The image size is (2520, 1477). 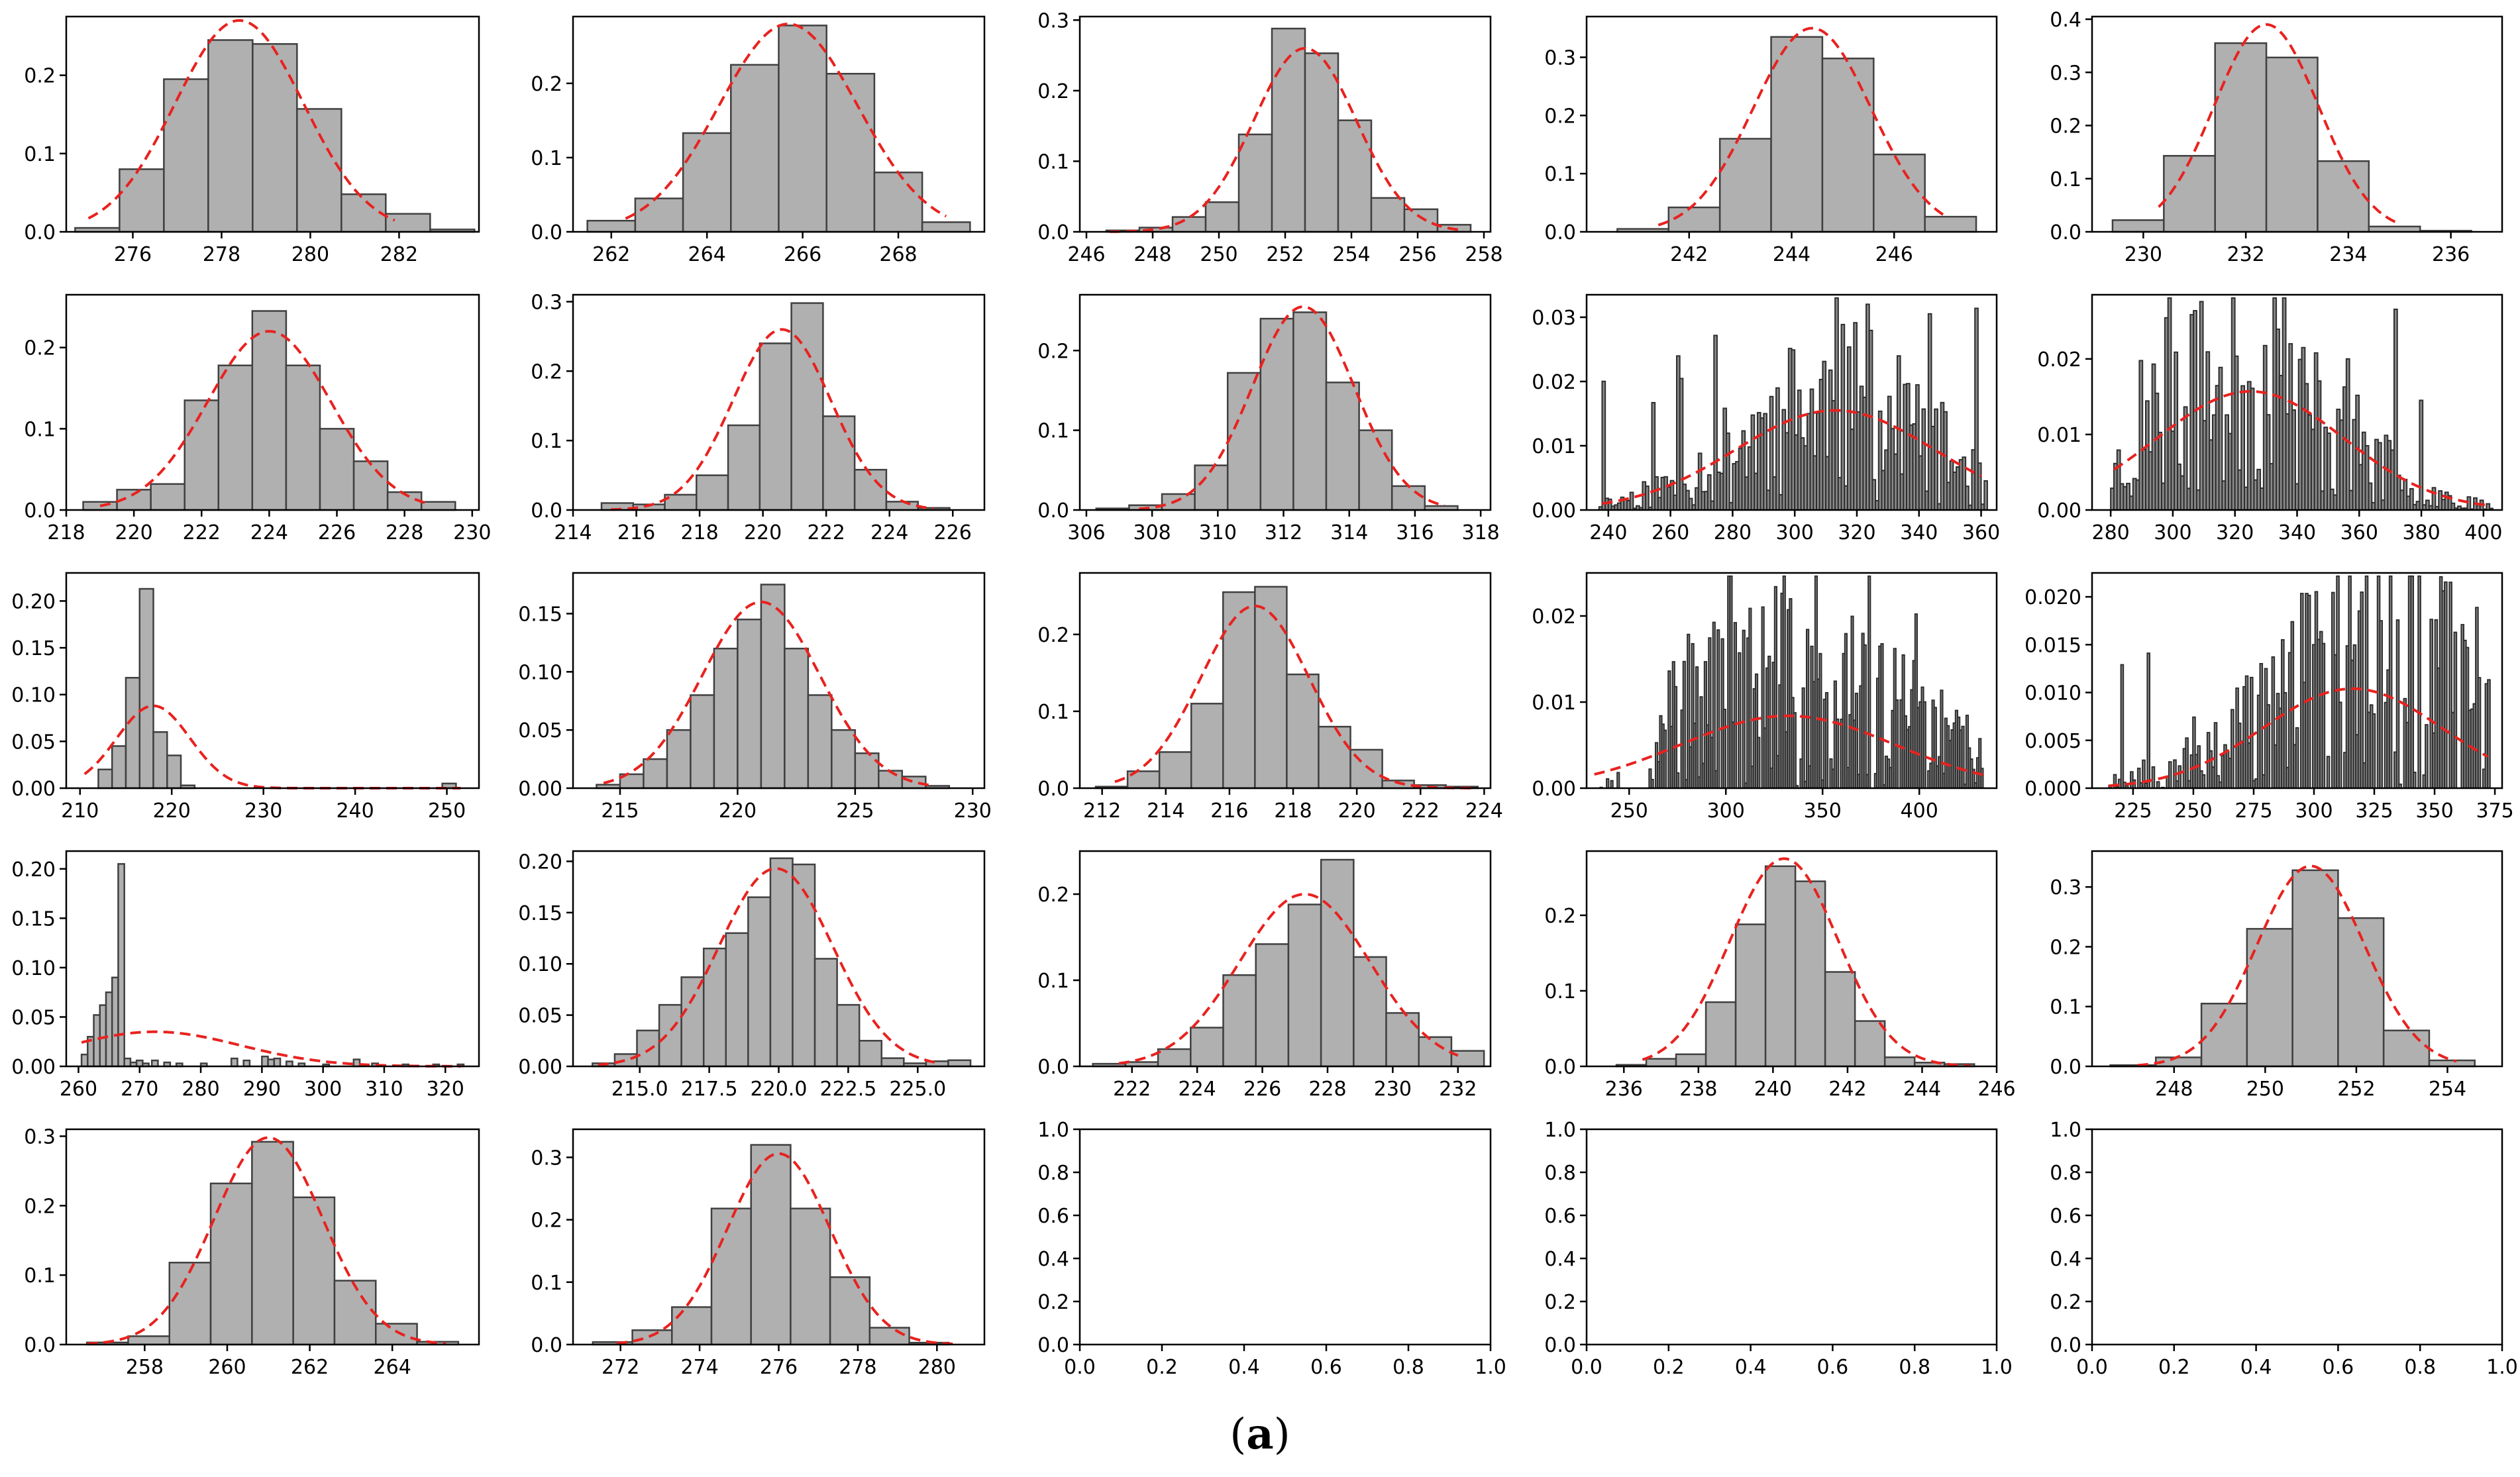 I want to click on x-tick-label: 212, so click(x=1102, y=811).